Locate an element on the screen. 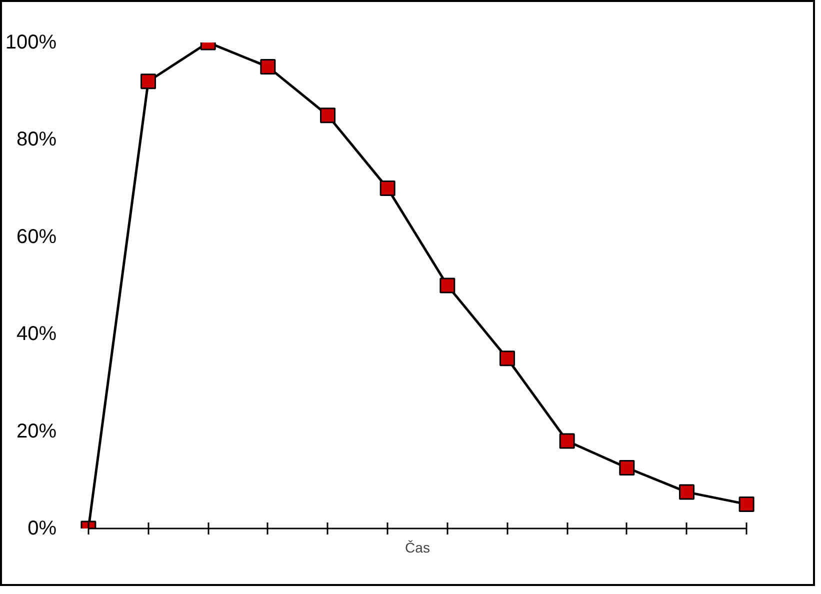  y-tick-label: 60% is located at coordinates (36, 237).